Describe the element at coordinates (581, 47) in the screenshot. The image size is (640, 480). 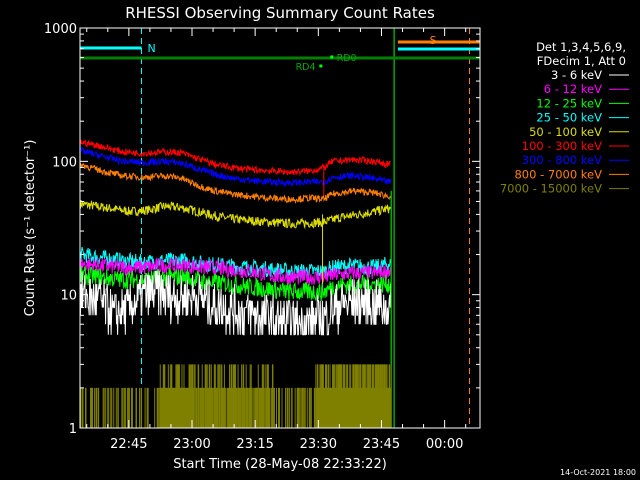
I see `legend-header-line1: Det 1,3,4,5,6,9,` at that location.